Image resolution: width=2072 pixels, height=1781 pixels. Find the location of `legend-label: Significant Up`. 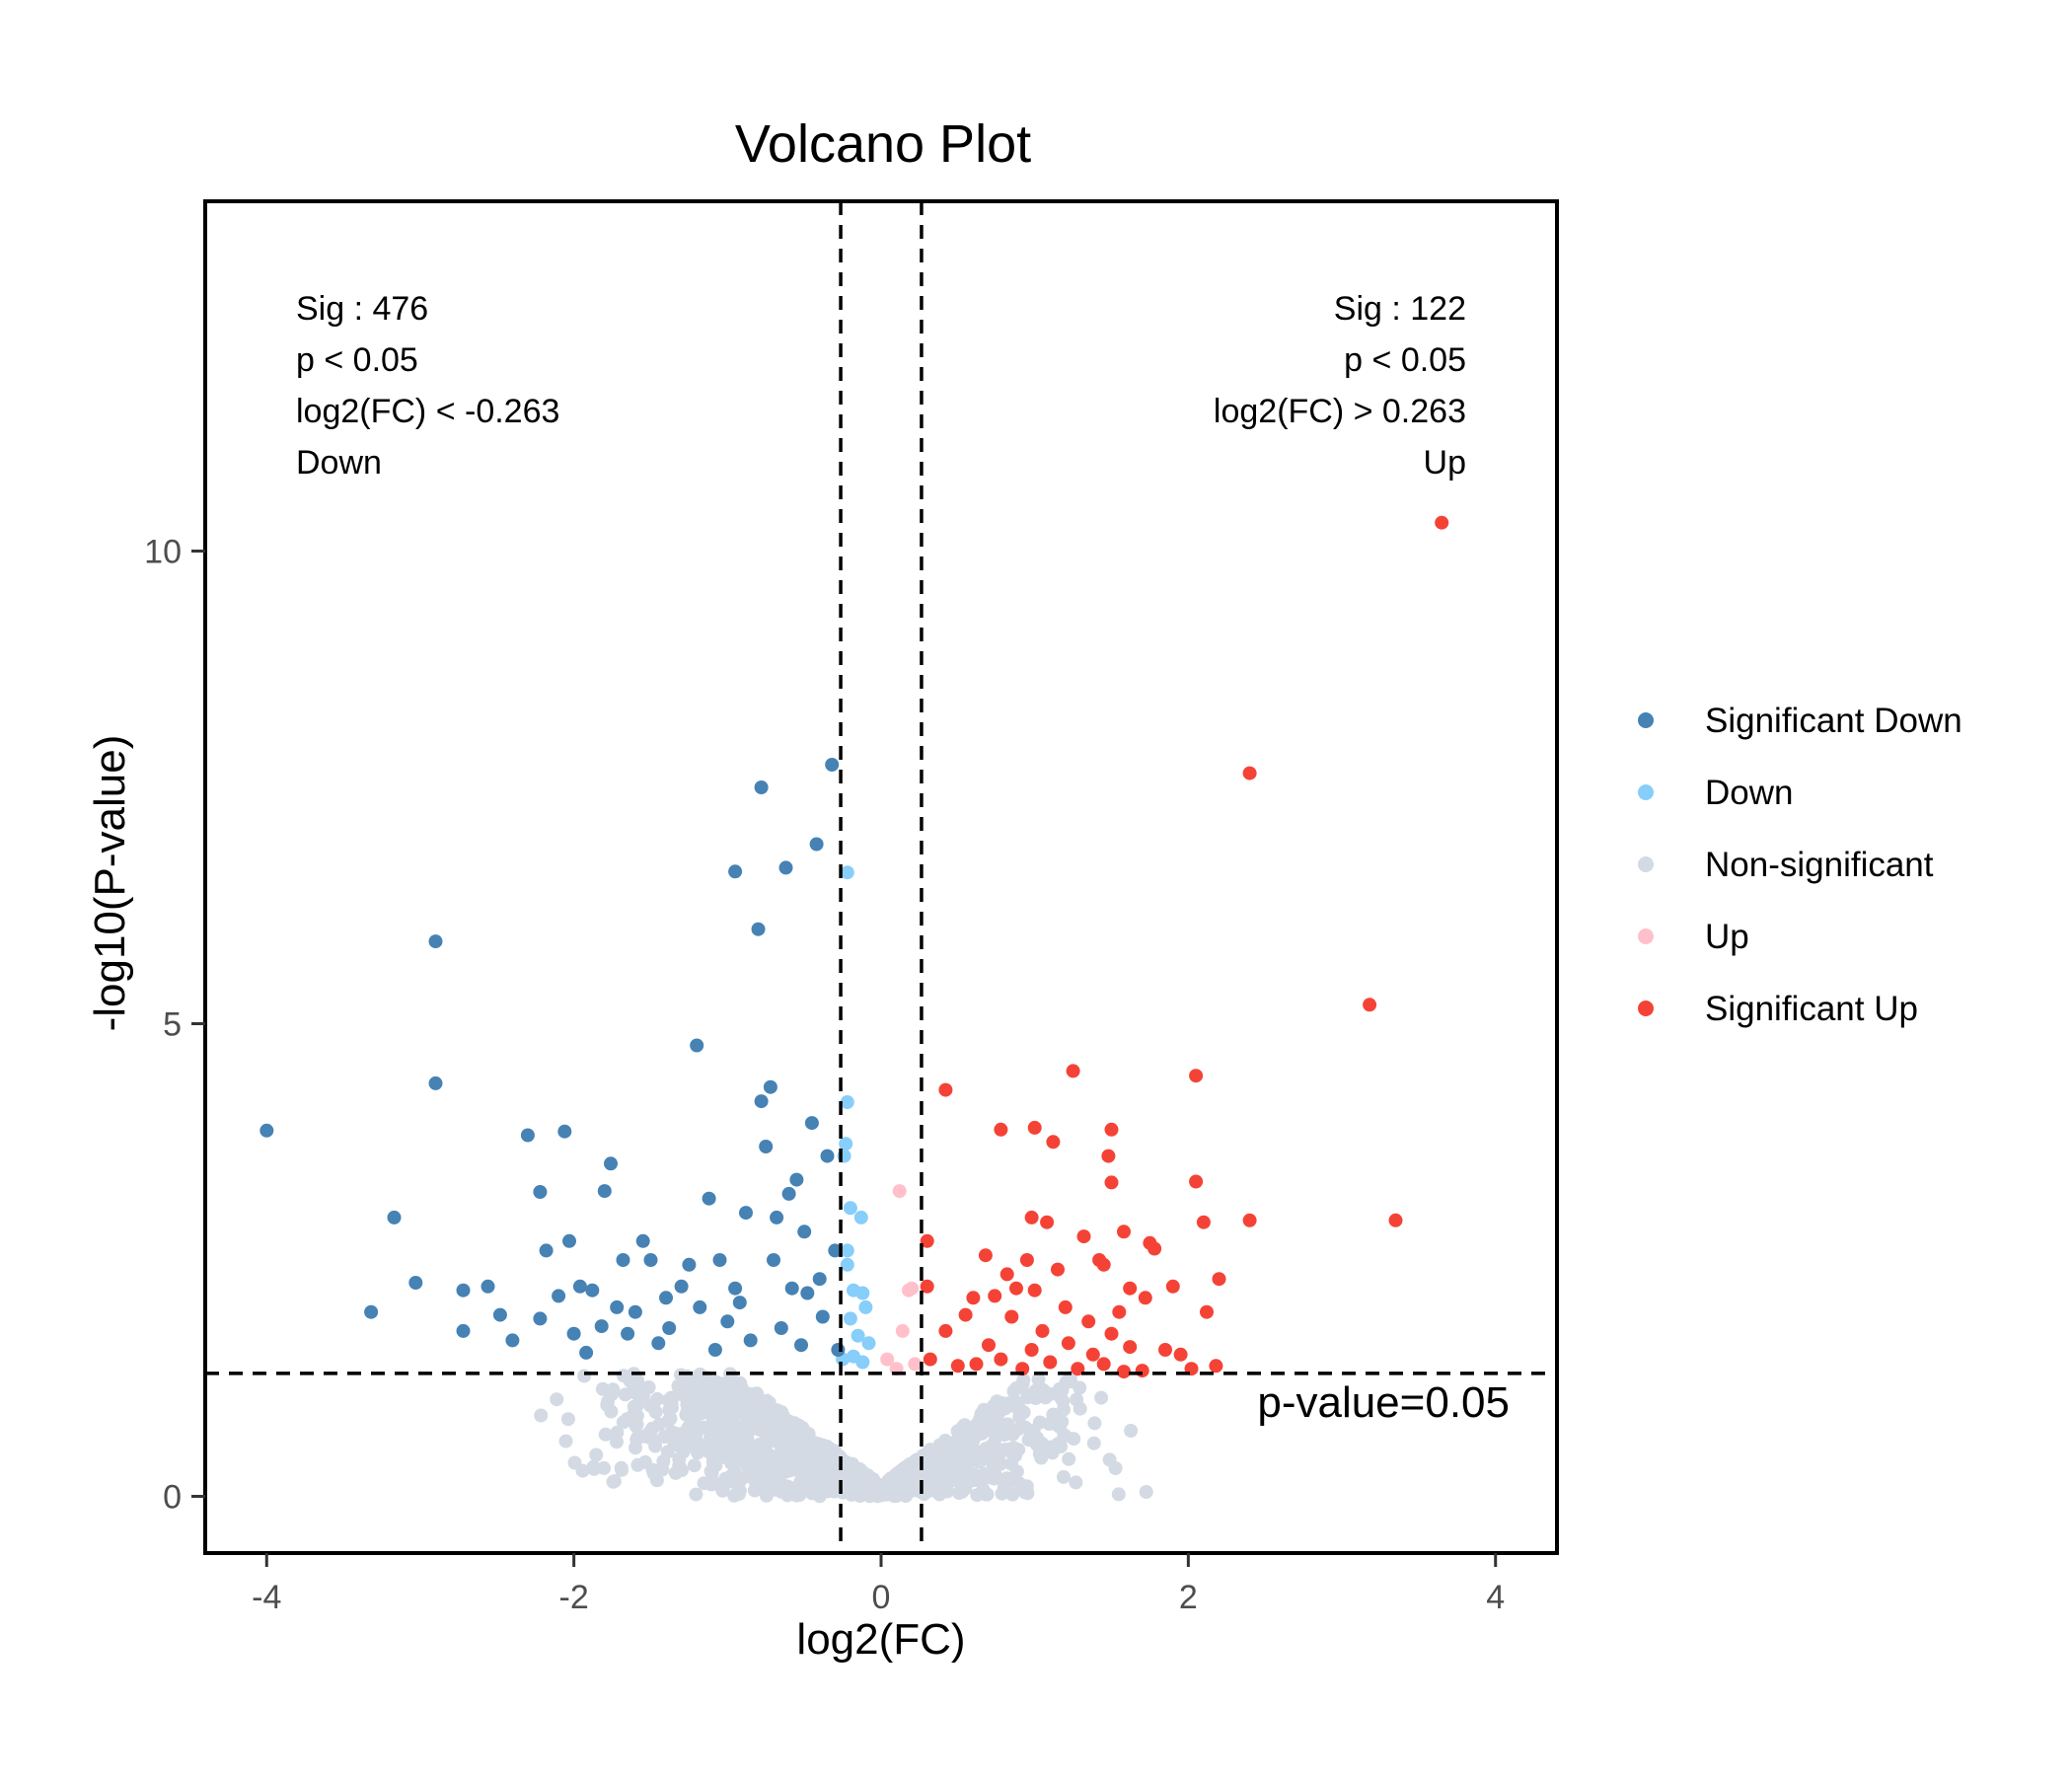

legend-label: Significant Up is located at coordinates (1811, 1009).